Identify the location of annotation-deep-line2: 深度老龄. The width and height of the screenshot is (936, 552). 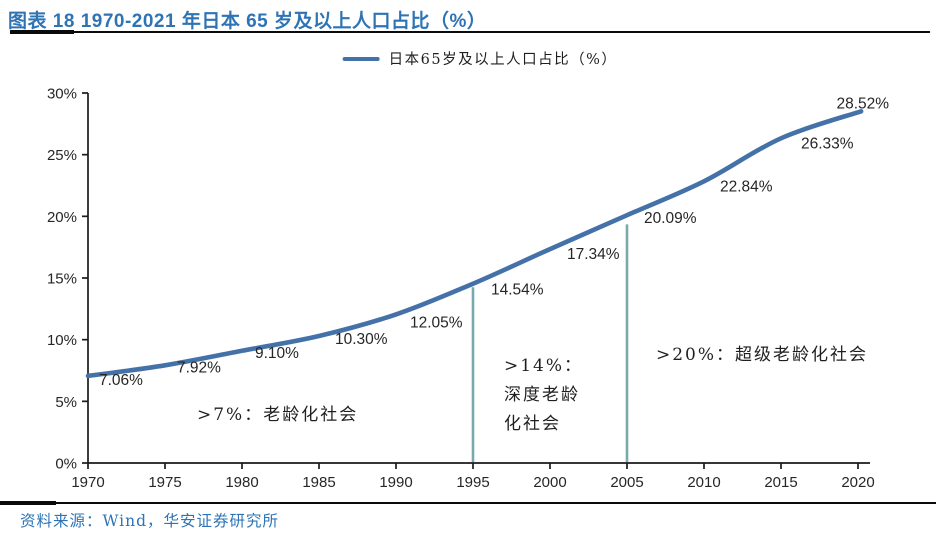
(542, 395).